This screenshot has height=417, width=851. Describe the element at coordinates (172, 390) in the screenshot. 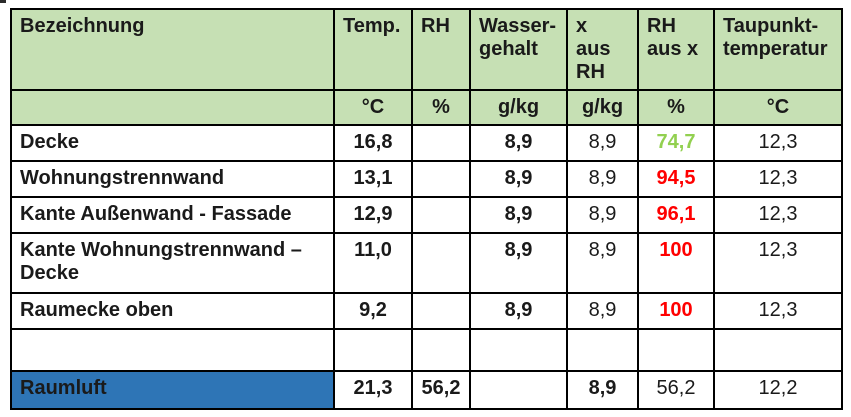

I see `row-label-raumluft: Raumluft` at that location.